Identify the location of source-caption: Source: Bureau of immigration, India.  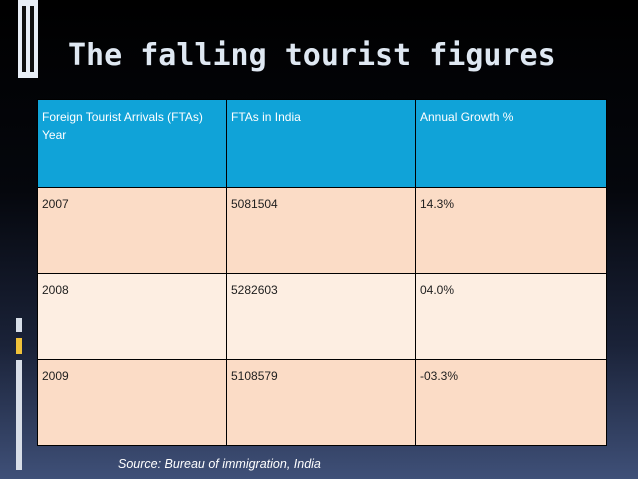
(219, 464).